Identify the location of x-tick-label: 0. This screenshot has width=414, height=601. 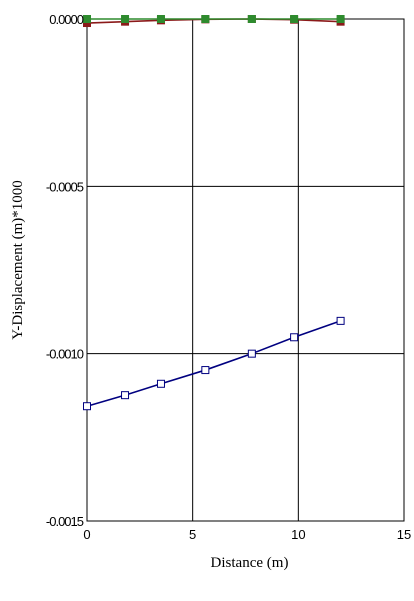
(86, 534).